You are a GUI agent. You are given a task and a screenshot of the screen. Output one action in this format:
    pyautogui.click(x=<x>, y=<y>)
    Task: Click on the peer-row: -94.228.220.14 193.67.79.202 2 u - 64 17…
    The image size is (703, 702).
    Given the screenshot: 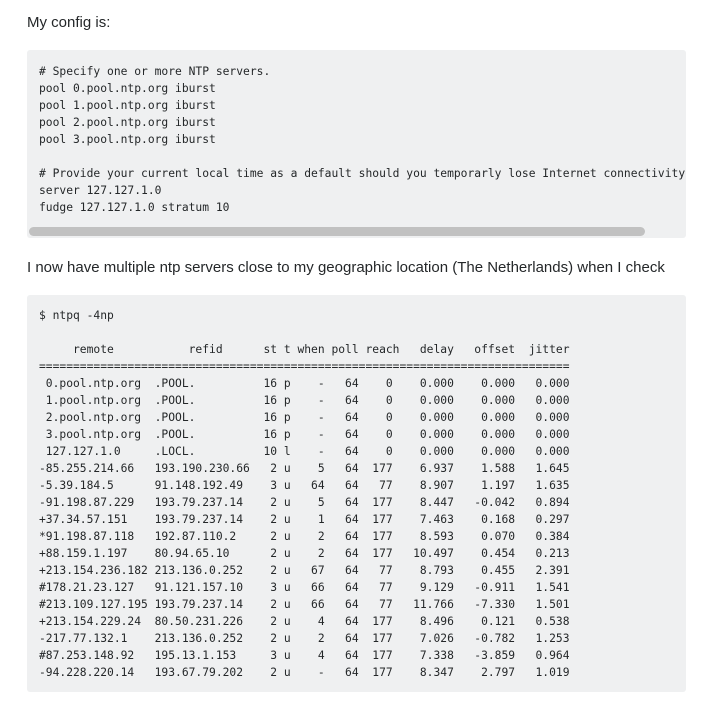 What is the action you would take?
    pyautogui.click(x=304, y=672)
    